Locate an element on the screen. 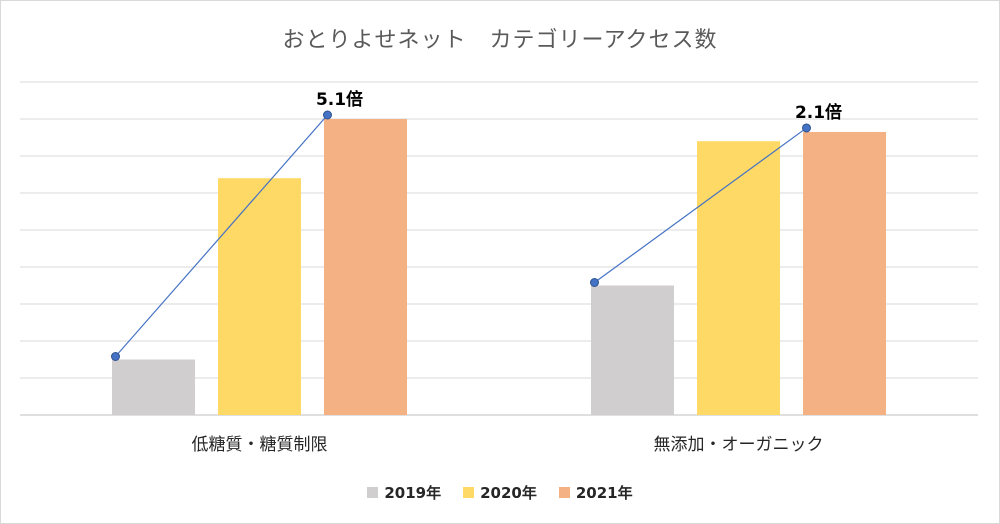  legend-item: 2021年 is located at coordinates (595, 492).